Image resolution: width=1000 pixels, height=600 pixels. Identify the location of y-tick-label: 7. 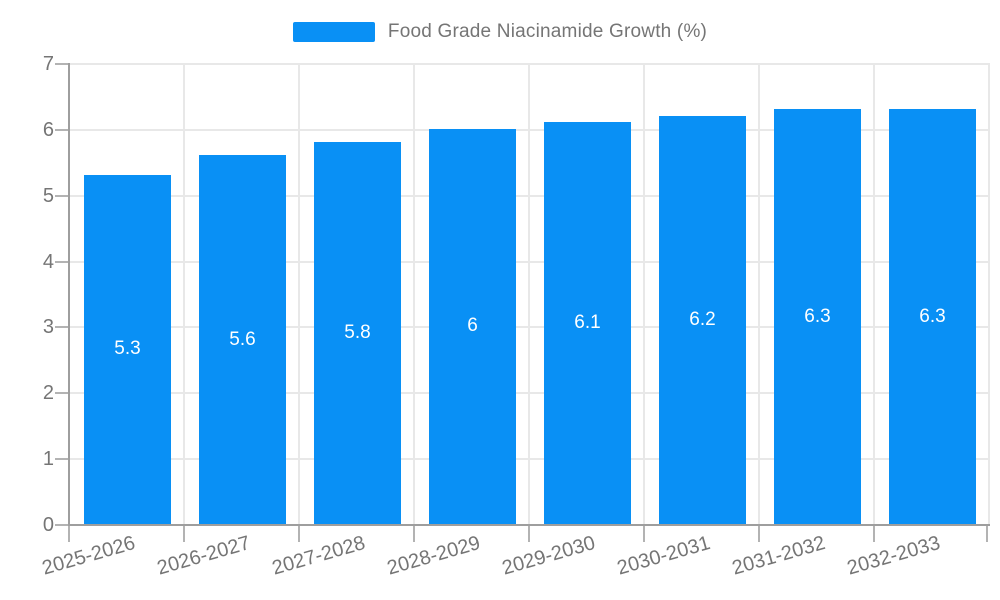
(48, 64).